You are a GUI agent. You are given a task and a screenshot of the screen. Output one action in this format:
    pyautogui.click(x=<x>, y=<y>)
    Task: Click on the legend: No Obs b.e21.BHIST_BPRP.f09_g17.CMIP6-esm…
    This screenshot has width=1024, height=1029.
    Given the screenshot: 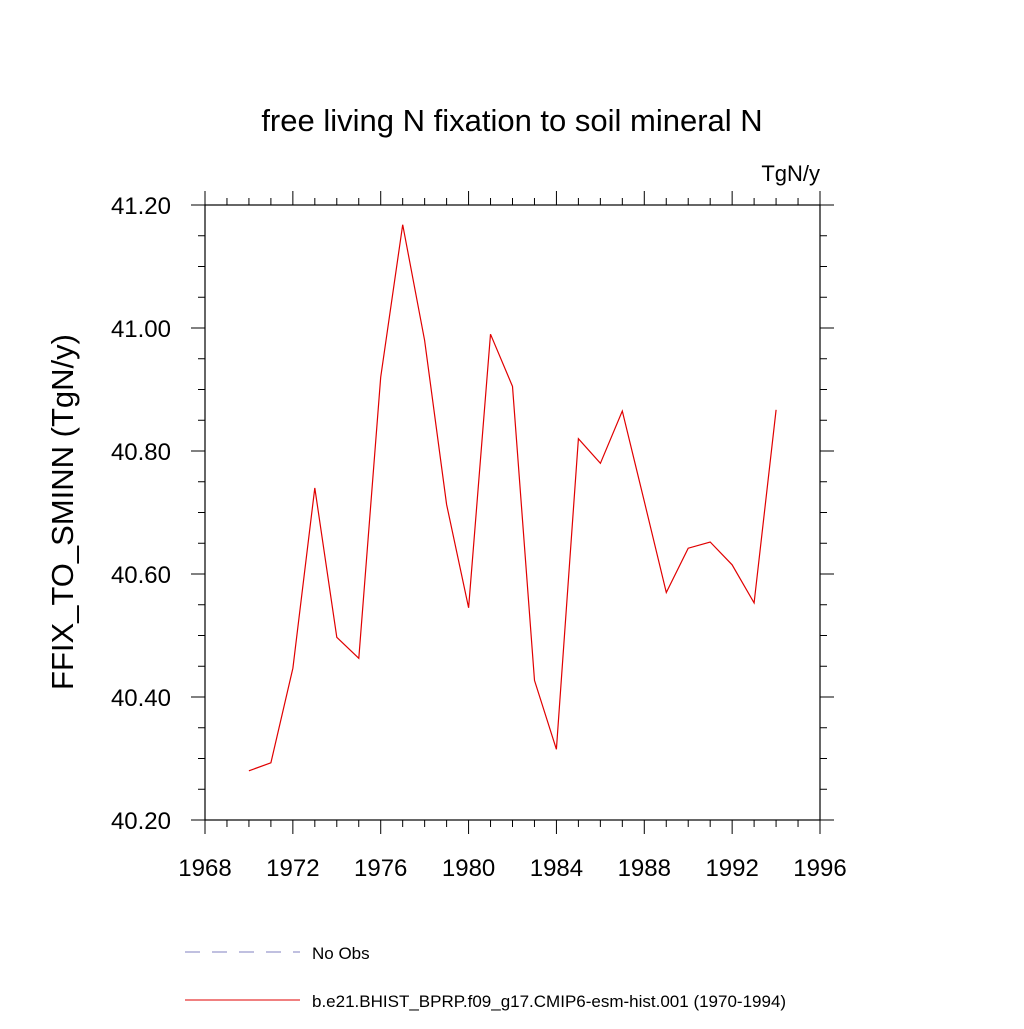 What is the action you would take?
    pyautogui.click(x=485, y=977)
    